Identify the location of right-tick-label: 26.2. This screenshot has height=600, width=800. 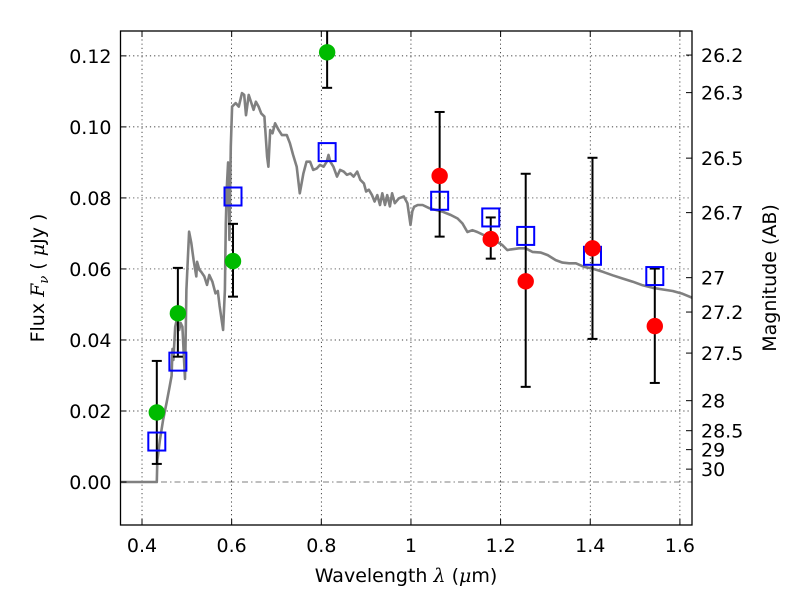
(722, 56).